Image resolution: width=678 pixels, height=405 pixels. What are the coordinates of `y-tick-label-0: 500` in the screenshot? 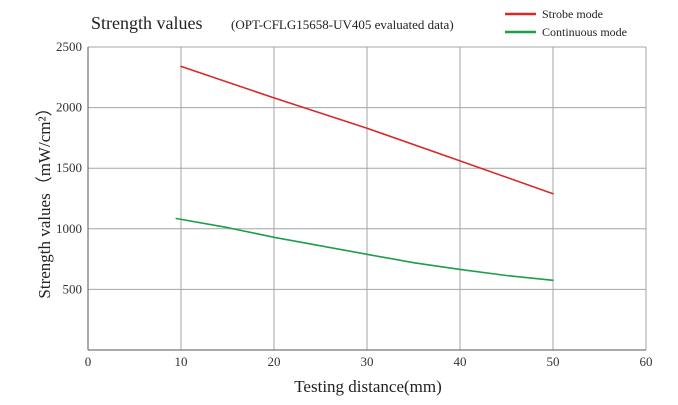 It's located at (73, 288).